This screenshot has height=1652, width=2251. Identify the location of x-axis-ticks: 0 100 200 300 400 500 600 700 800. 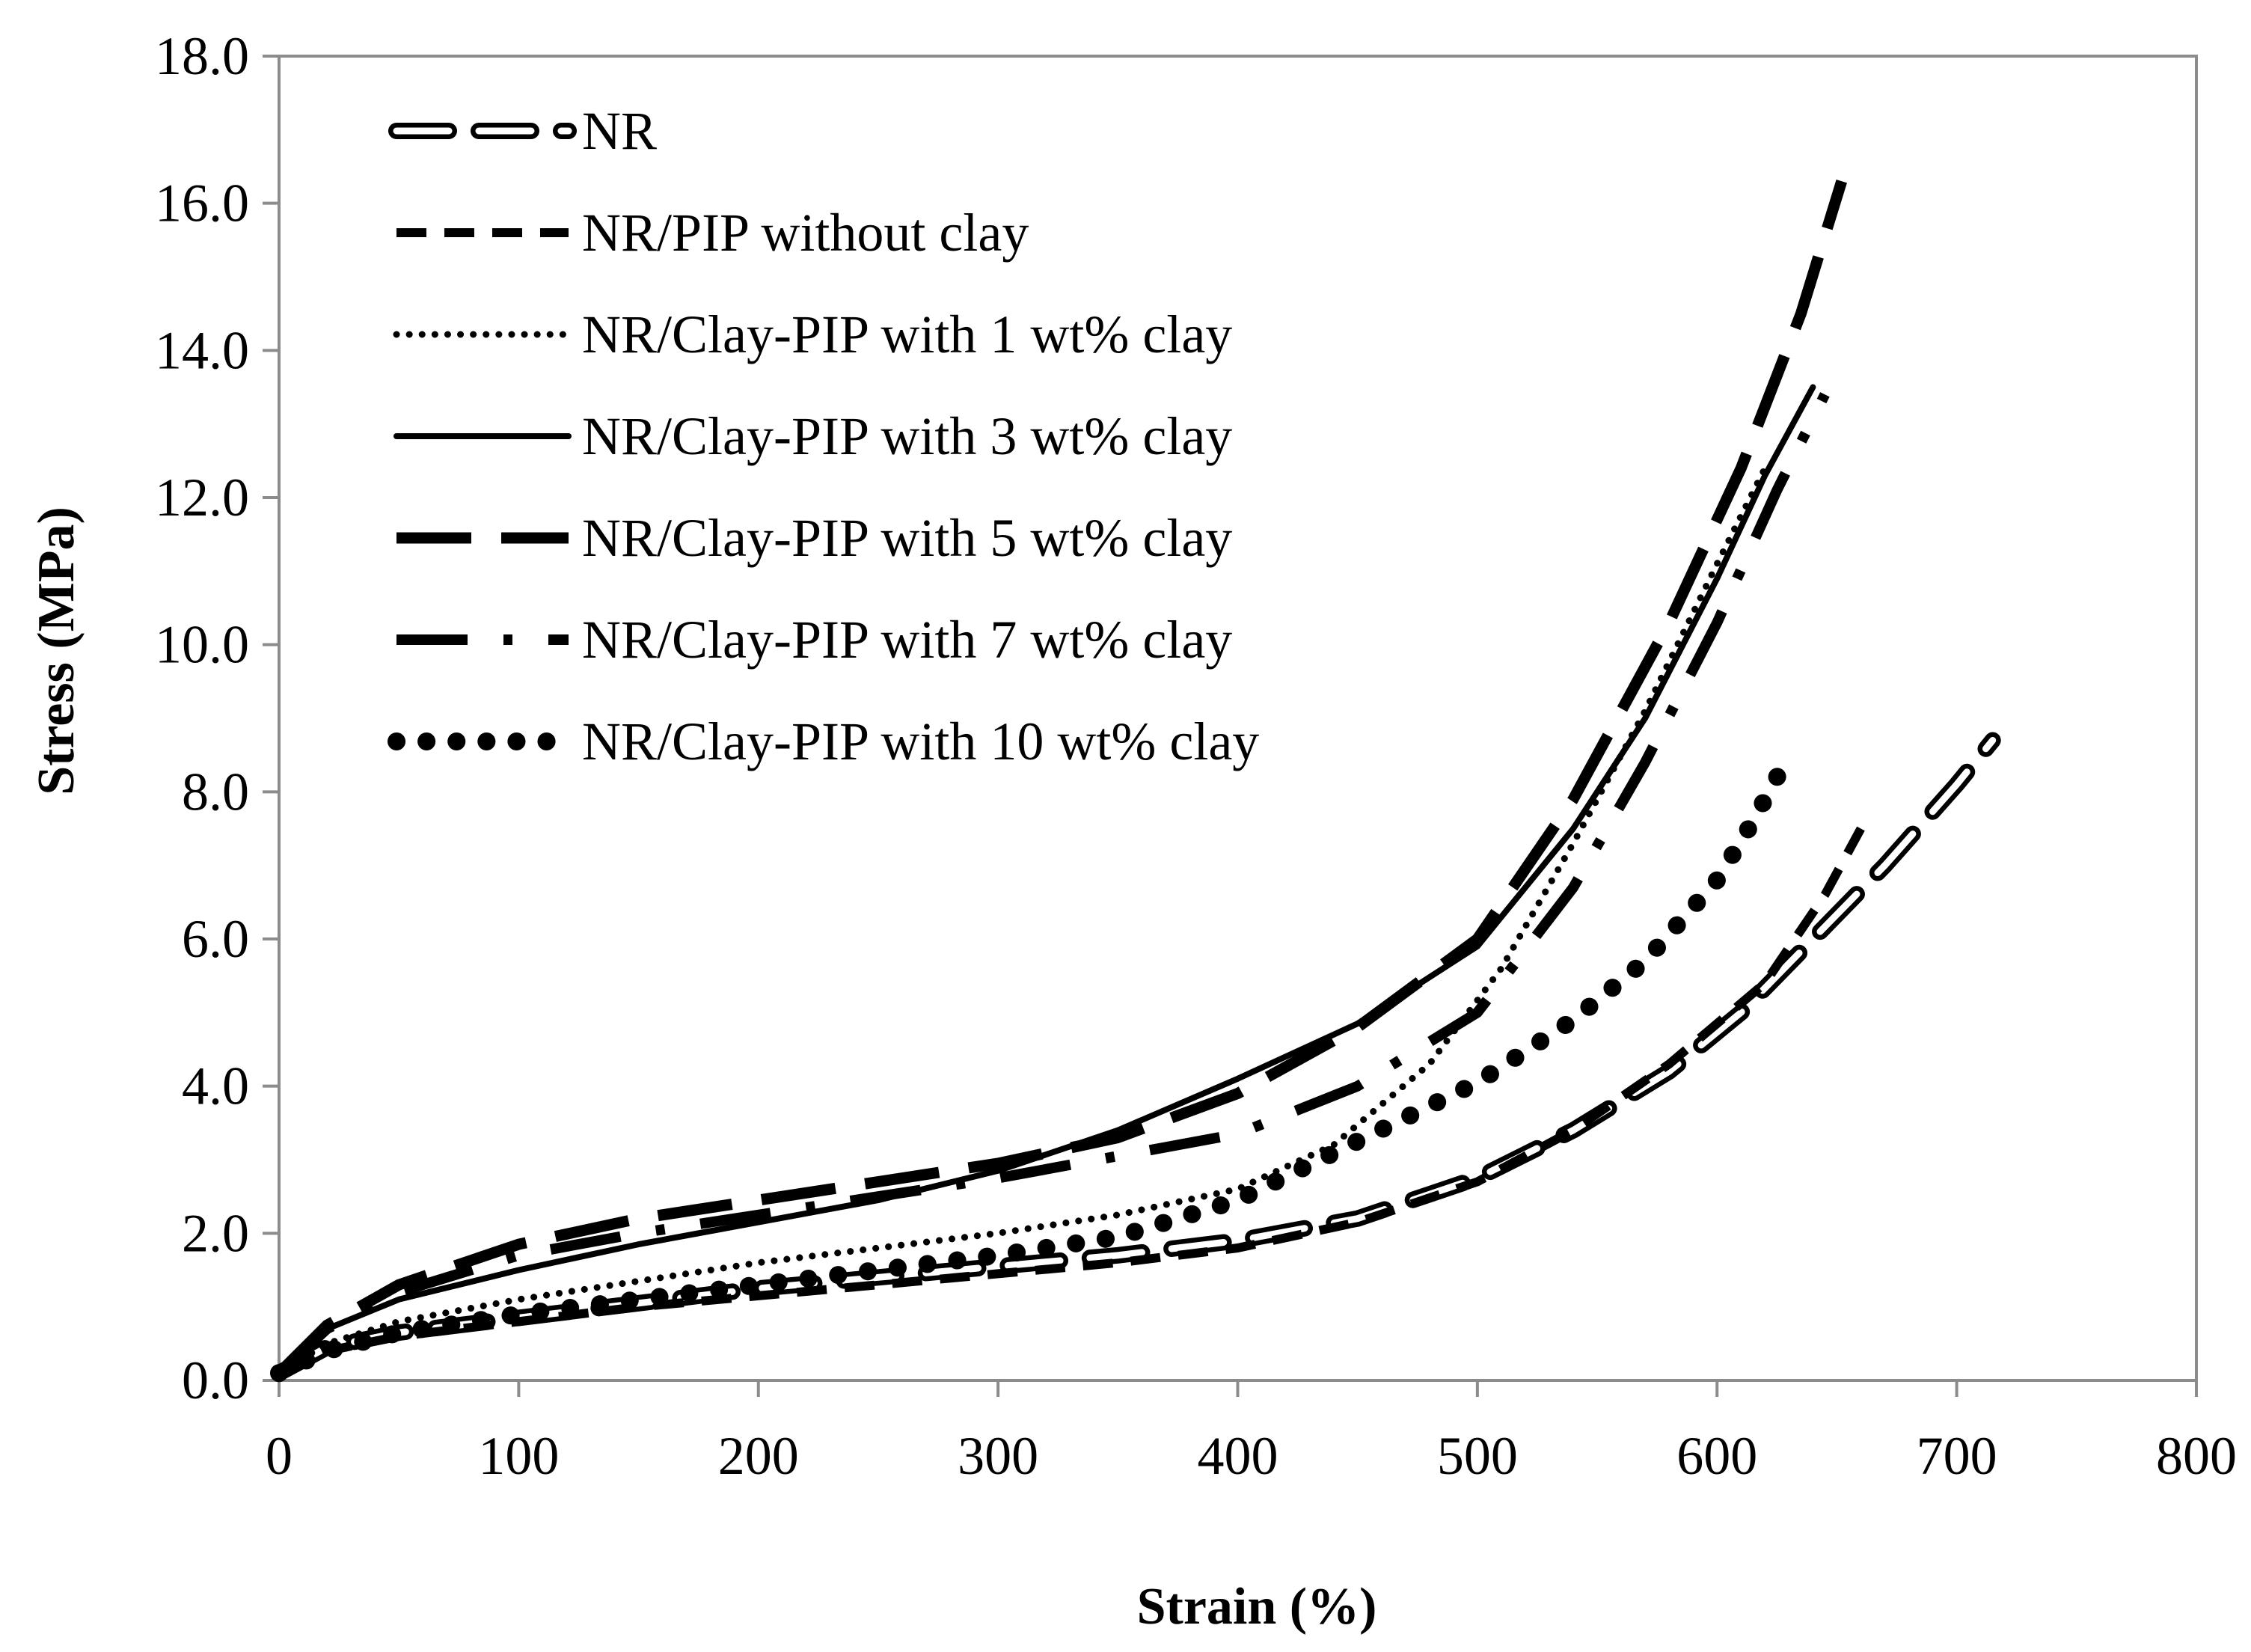
(1251, 1433).